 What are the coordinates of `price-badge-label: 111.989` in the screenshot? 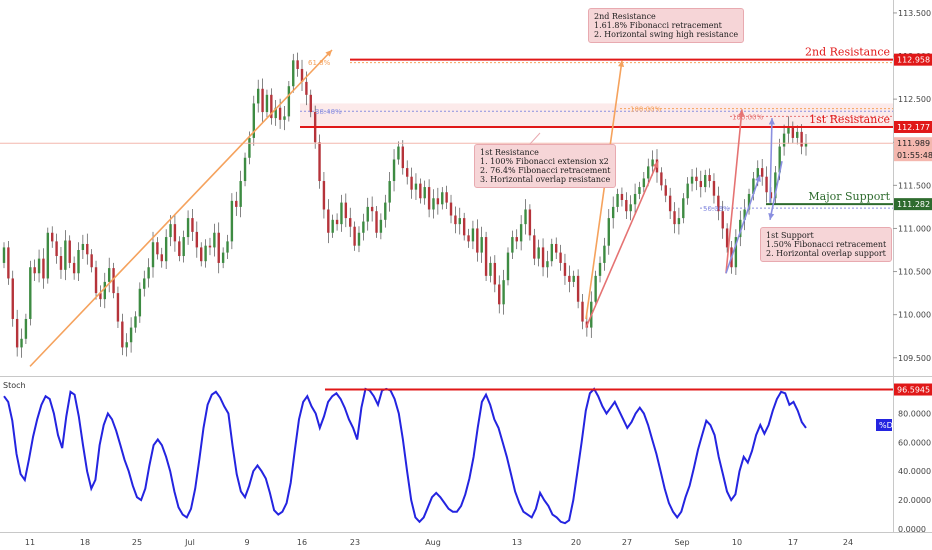 It's located at (913, 143).